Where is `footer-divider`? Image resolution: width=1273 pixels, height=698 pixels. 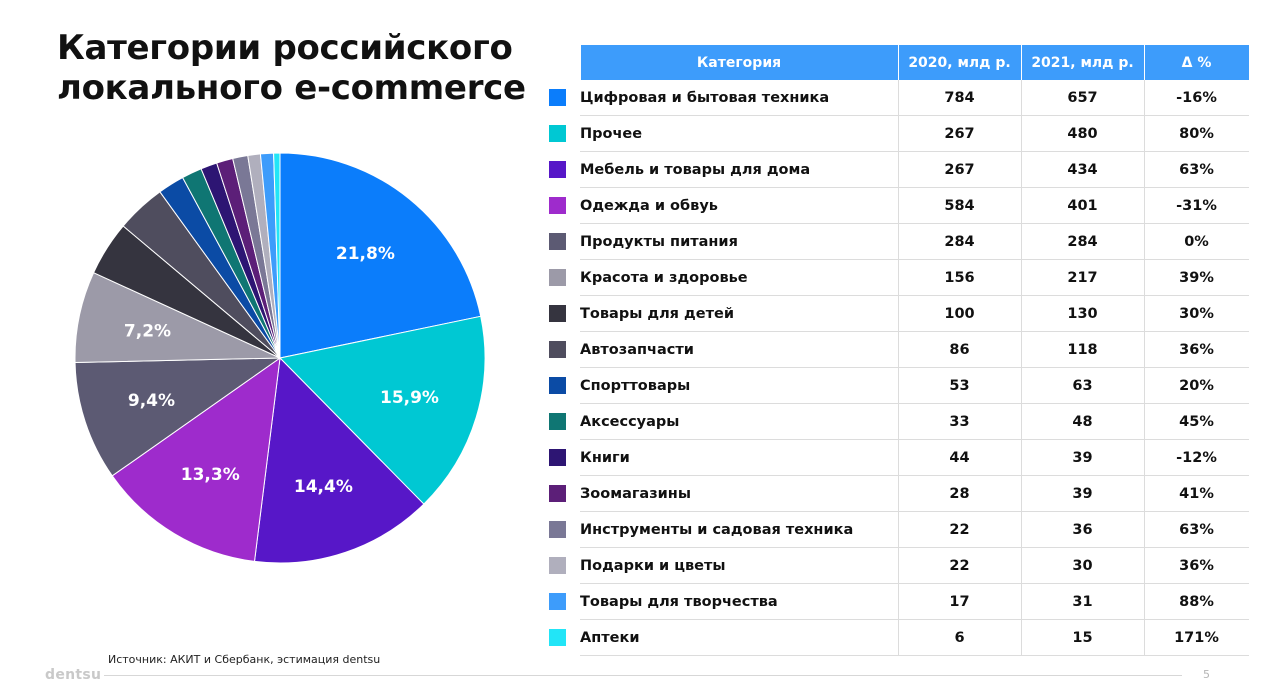 footer-divider is located at coordinates (643, 675).